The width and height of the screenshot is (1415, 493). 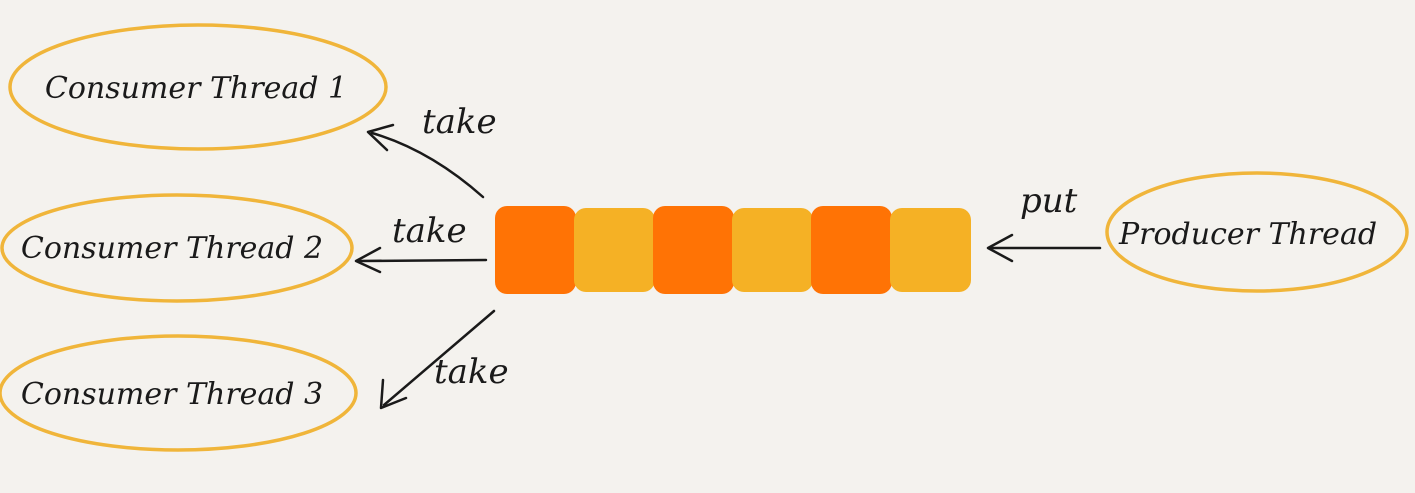 I want to click on consumer-thread-2-ellipse, so click(x=177, y=248).